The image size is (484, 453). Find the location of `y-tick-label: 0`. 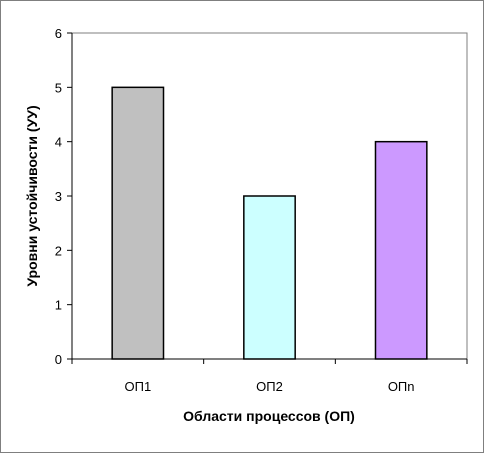

y-tick-label: 0 is located at coordinates (58, 359).